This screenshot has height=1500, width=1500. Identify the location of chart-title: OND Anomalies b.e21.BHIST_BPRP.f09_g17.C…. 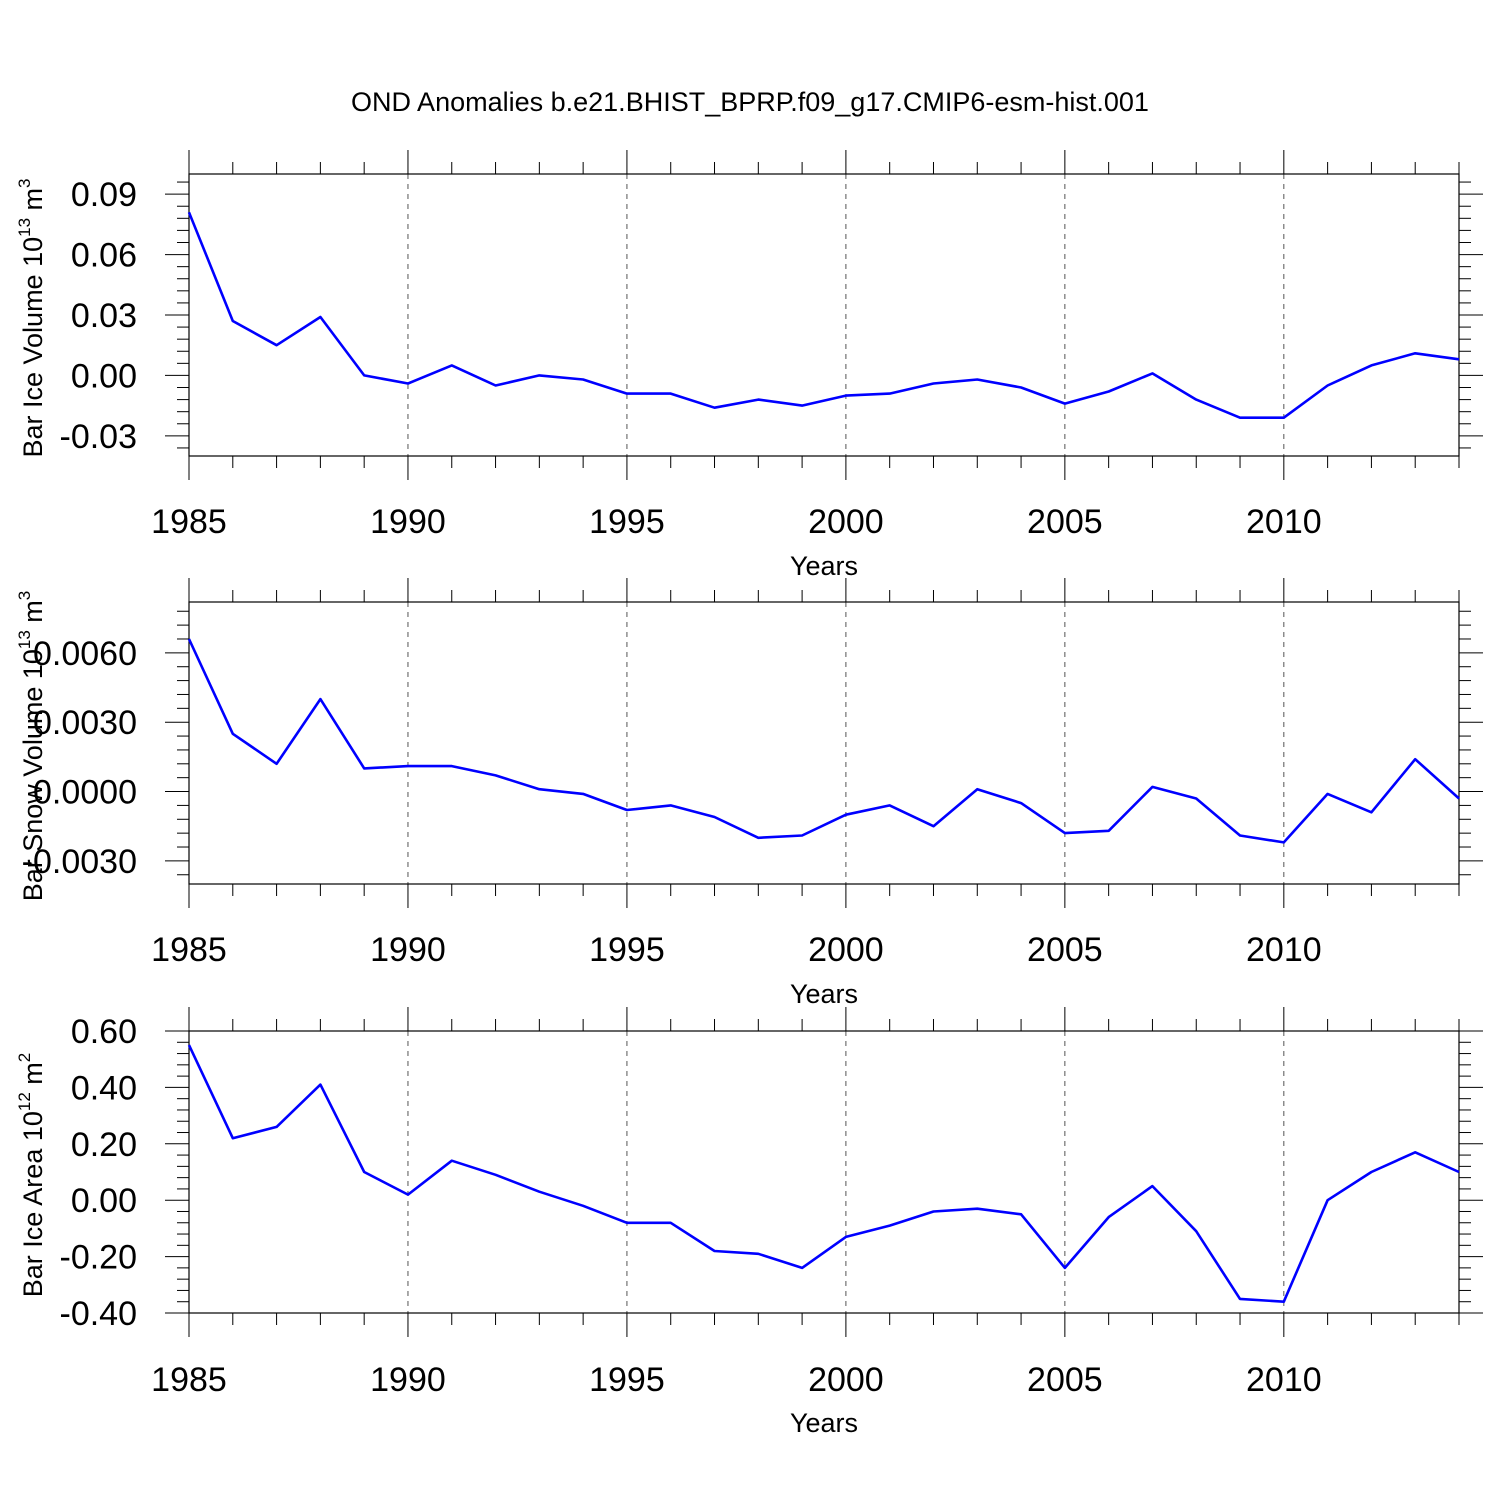
(750, 102).